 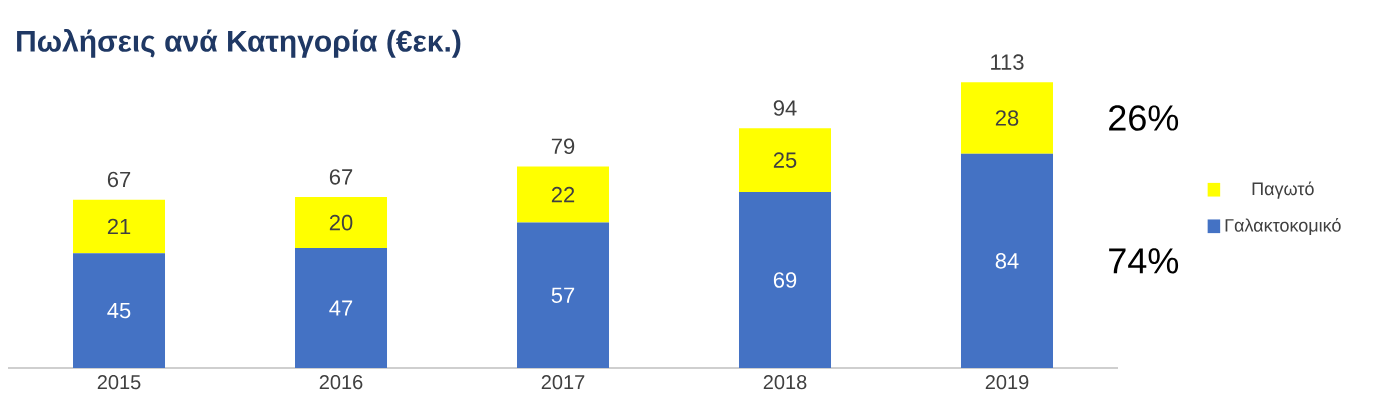 What do you see at coordinates (1144, 261) in the screenshot?
I see `annotation: 74%` at bounding box center [1144, 261].